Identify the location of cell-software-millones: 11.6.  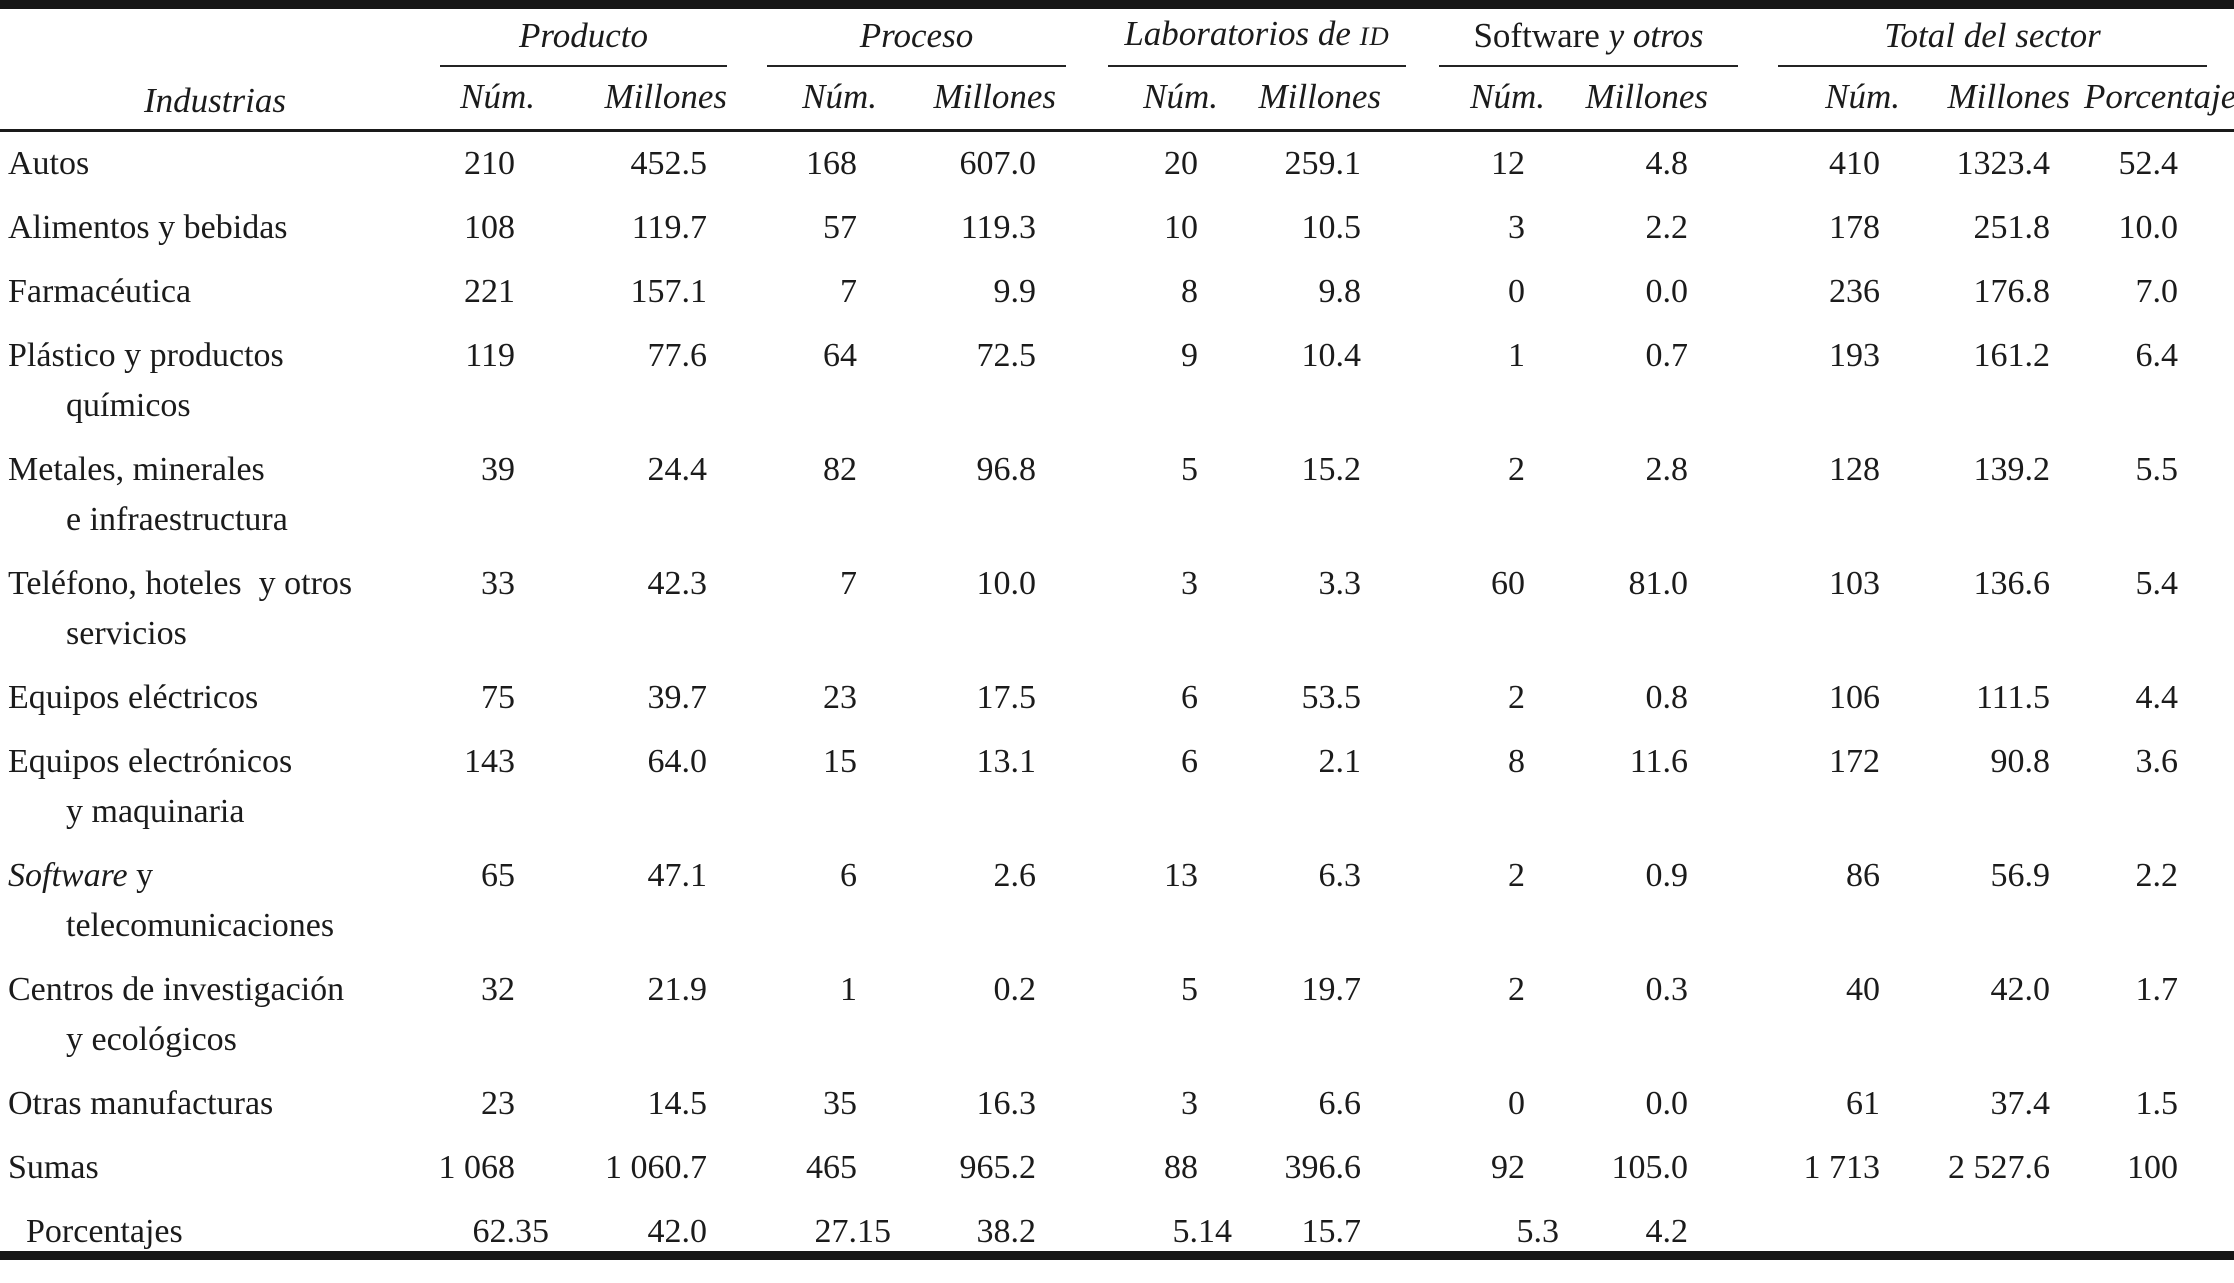
(1606, 787).